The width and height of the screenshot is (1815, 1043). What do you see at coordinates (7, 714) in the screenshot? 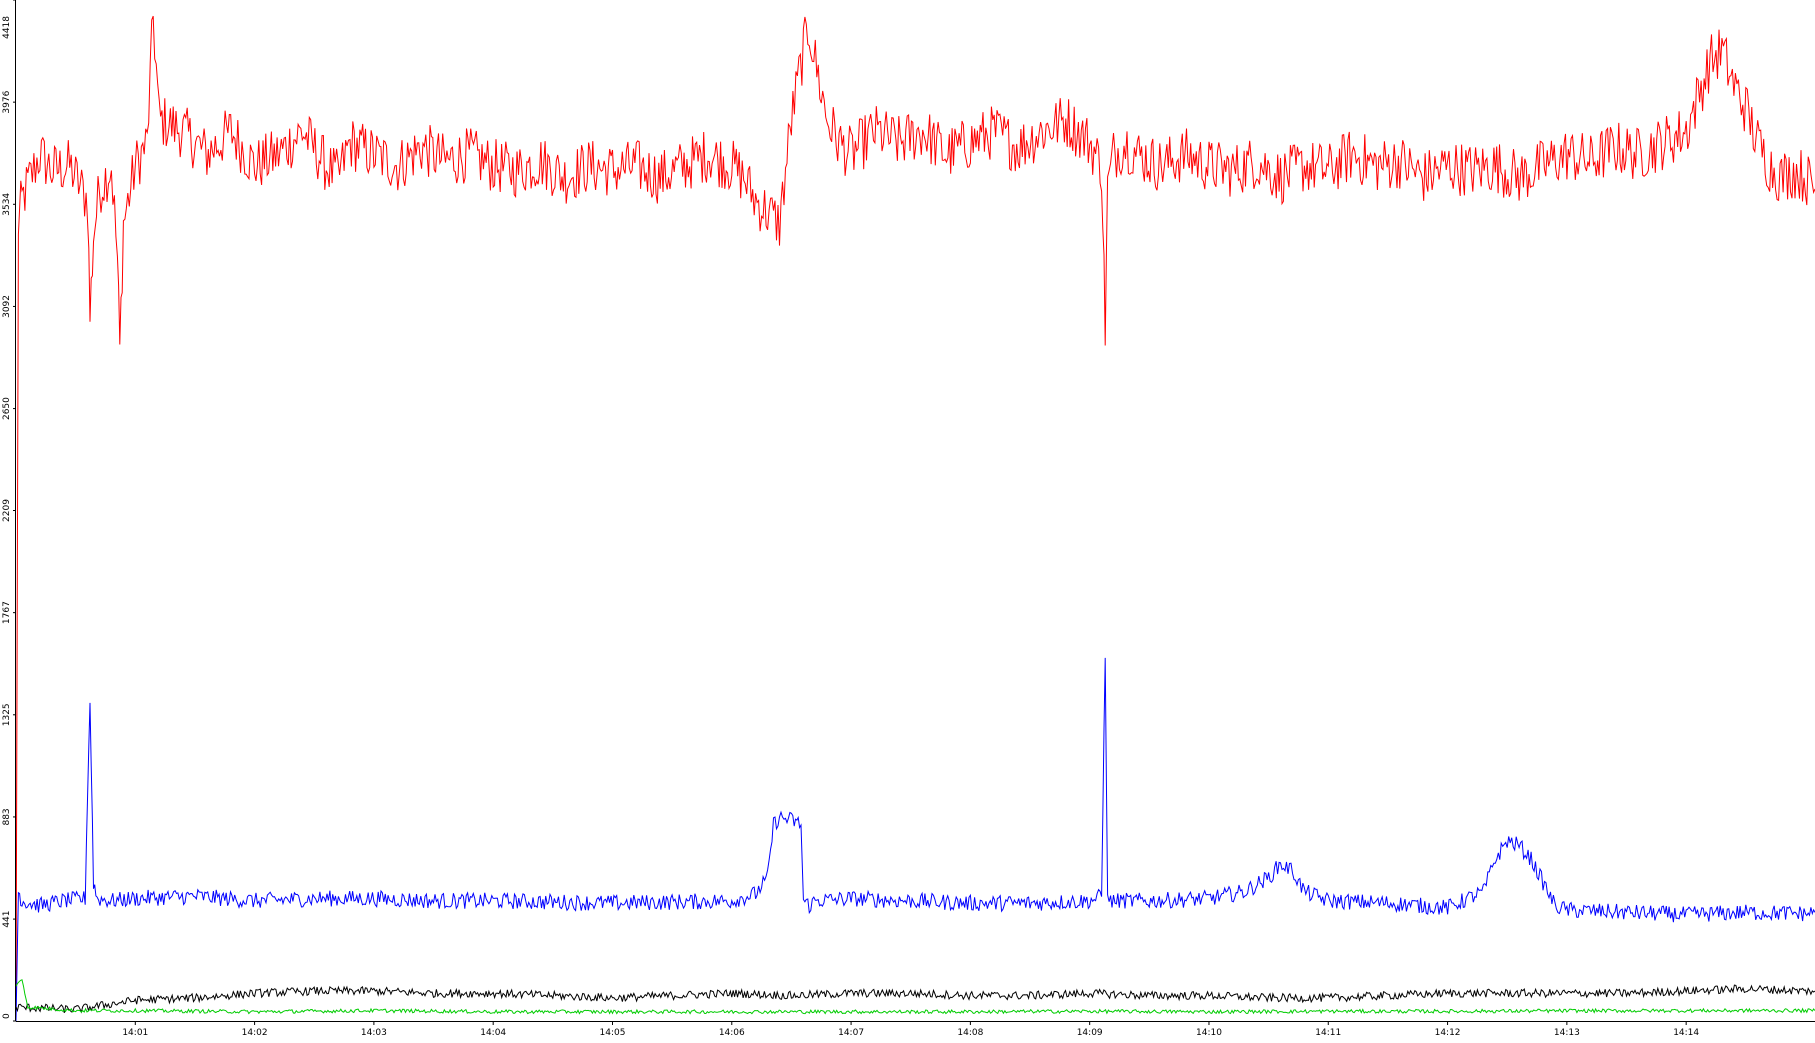
I see `y-tick-label: 1325` at bounding box center [7, 714].